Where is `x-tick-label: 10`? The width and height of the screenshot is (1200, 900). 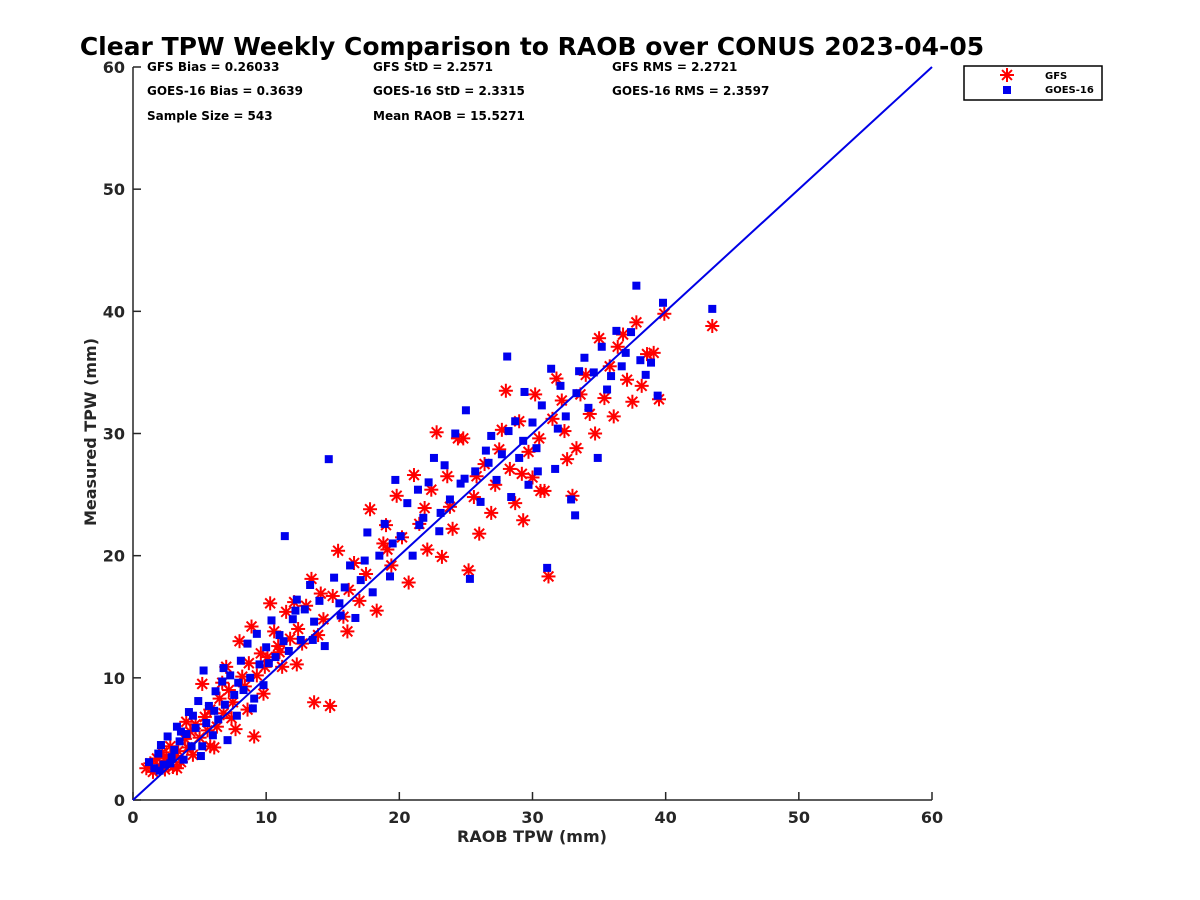
x-tick-label: 10 is located at coordinates (266, 817).